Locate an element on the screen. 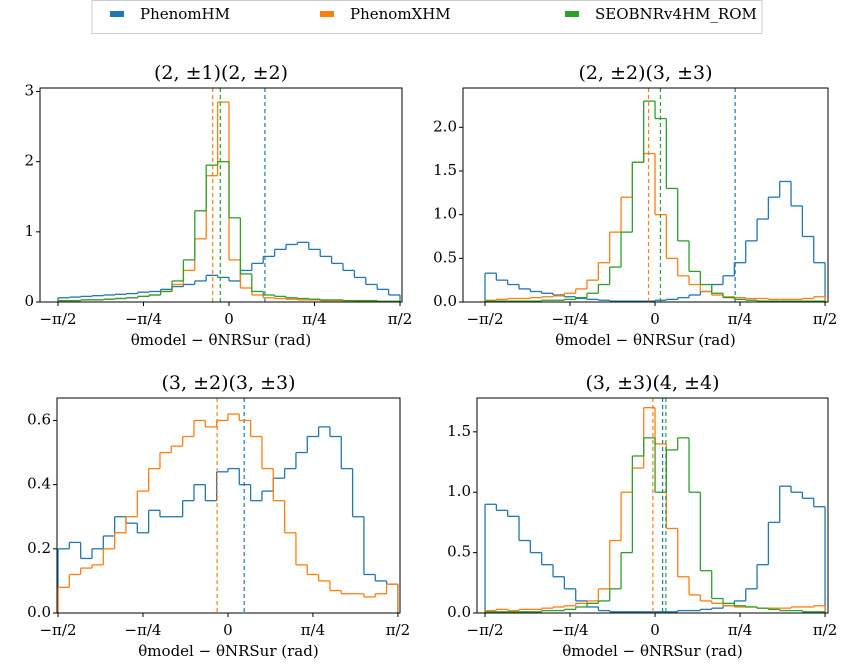 The height and width of the screenshot is (672, 844). legend-label: PhenomHM is located at coordinates (185, 14).